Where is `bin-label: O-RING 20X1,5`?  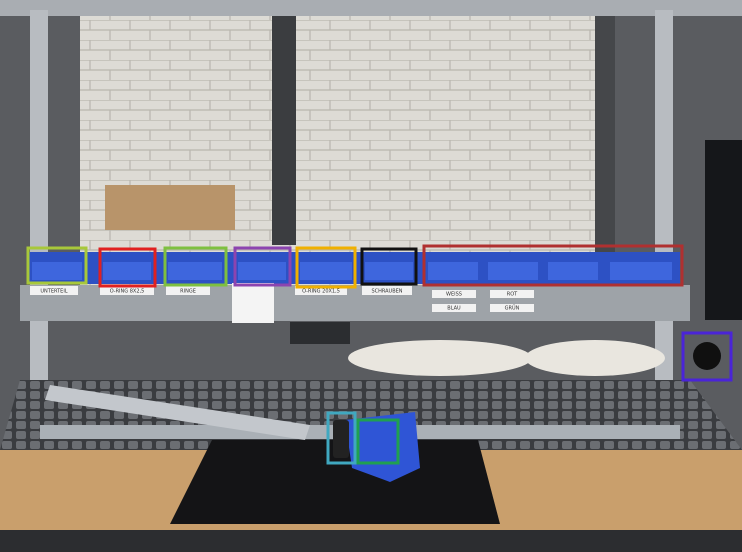 bin-label: O-RING 20X1,5 is located at coordinates (321, 292).